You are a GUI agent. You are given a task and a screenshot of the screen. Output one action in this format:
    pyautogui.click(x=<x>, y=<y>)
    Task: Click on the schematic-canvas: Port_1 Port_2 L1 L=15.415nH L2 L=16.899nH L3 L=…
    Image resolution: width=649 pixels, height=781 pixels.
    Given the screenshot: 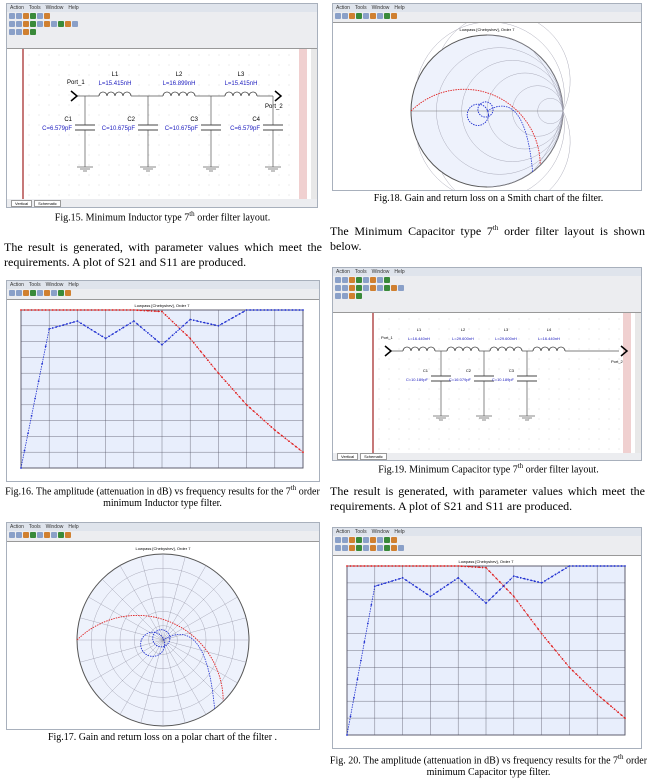 What is the action you would take?
    pyautogui.click(x=162, y=123)
    